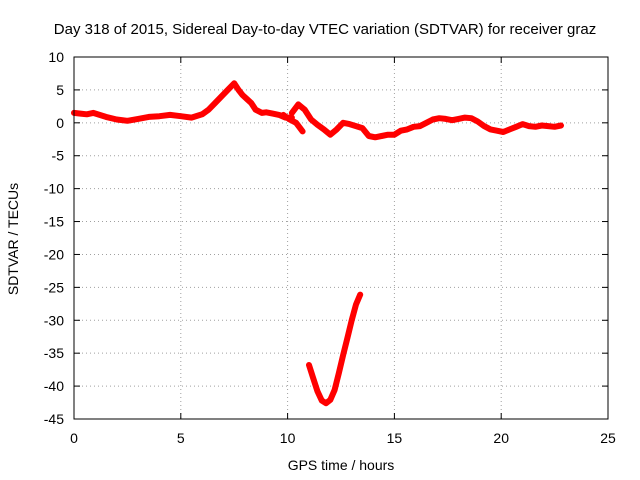  I want to click on x-tick-label: 5, so click(181, 438).